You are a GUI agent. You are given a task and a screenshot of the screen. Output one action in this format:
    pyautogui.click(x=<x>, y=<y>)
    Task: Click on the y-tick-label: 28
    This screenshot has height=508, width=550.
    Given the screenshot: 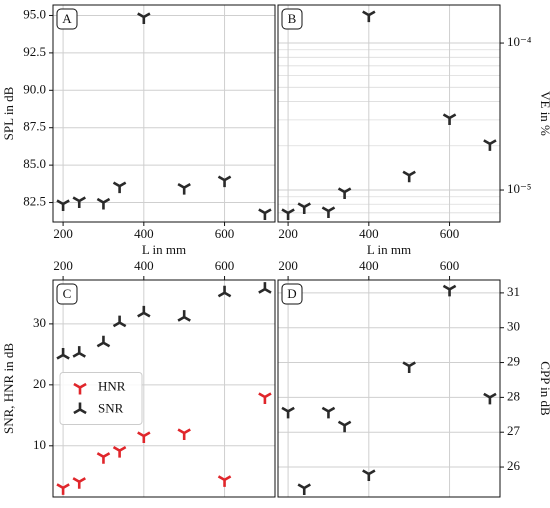 What is the action you would take?
    pyautogui.click(x=513, y=395)
    